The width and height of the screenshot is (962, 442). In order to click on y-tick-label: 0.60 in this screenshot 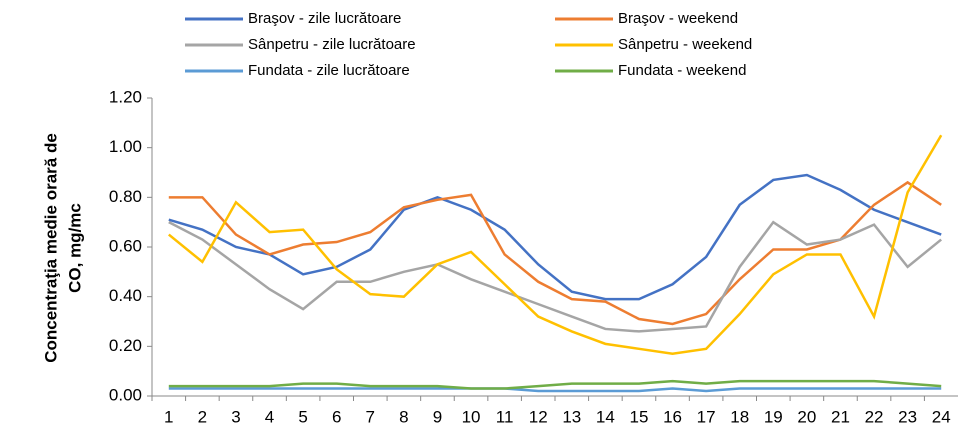, I will do `click(125, 245)`.